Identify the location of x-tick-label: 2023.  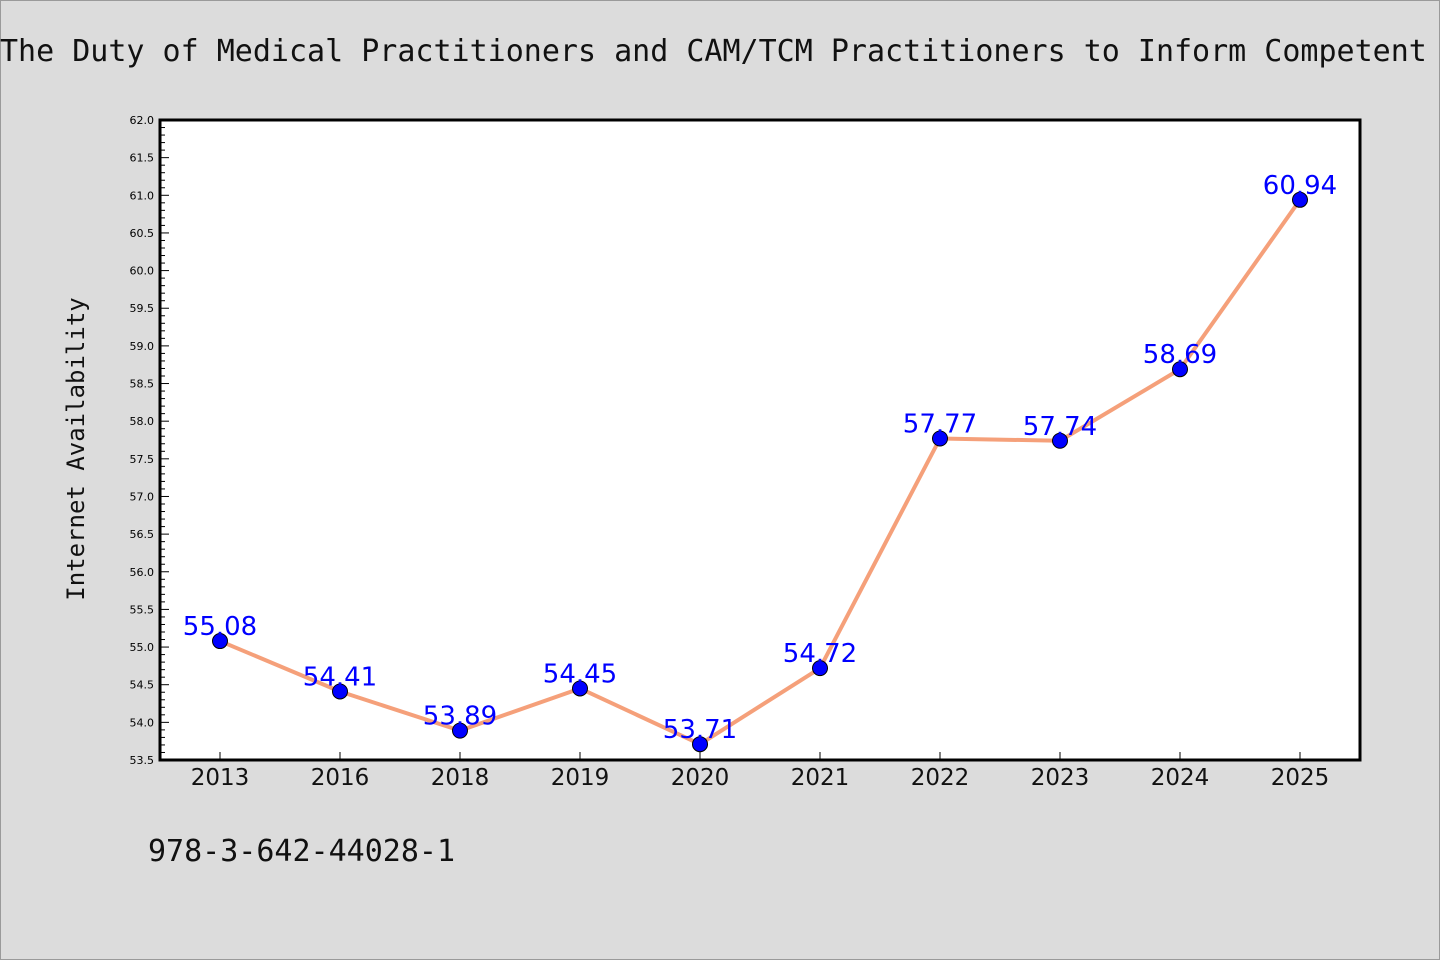
(1060, 778).